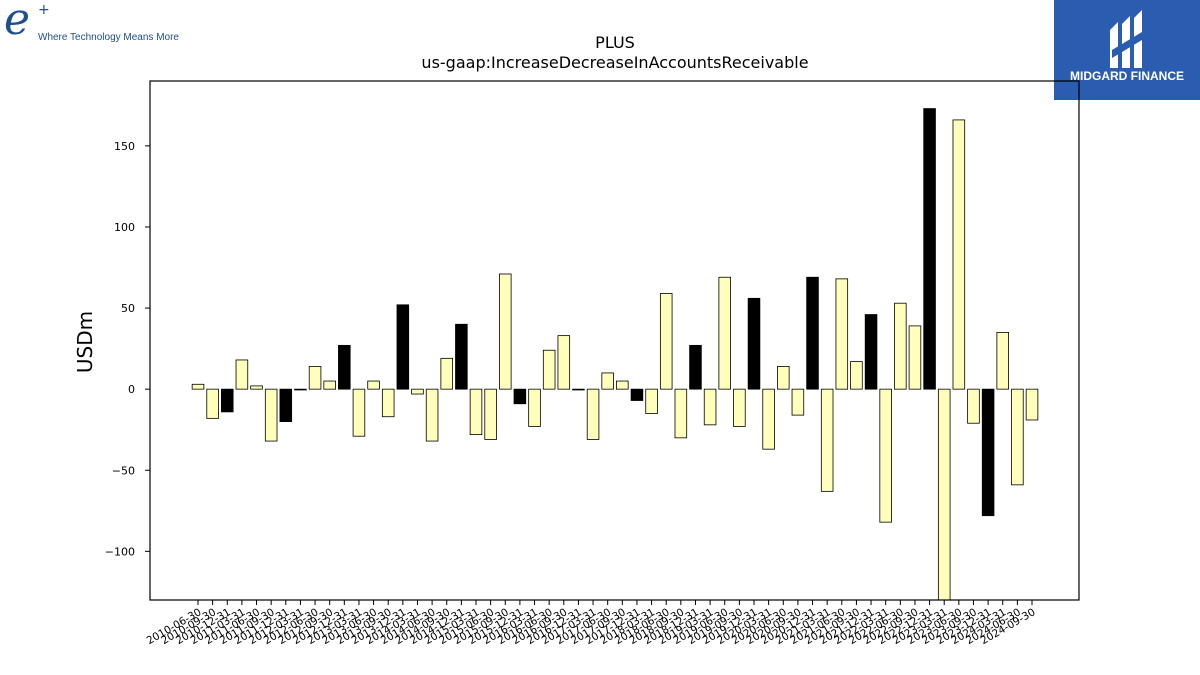 The width and height of the screenshot is (1200, 675). What do you see at coordinates (85, 342) in the screenshot?
I see `y-axis-label: USDm` at bounding box center [85, 342].